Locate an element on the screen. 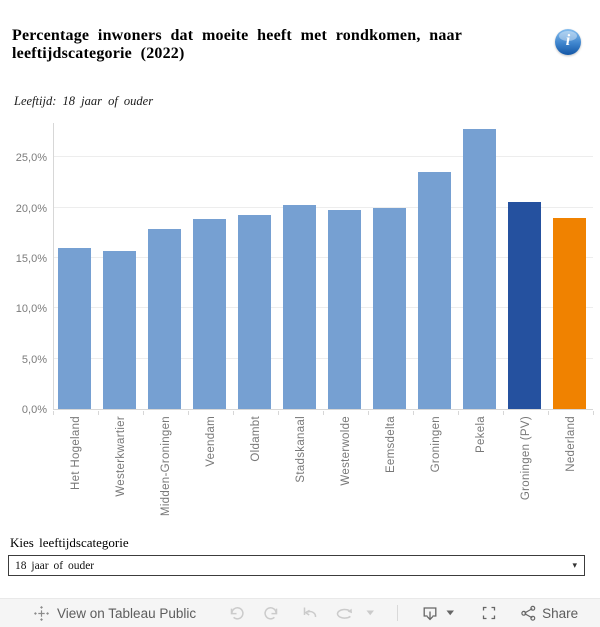  bar-groningen-pv is located at coordinates (524, 305).